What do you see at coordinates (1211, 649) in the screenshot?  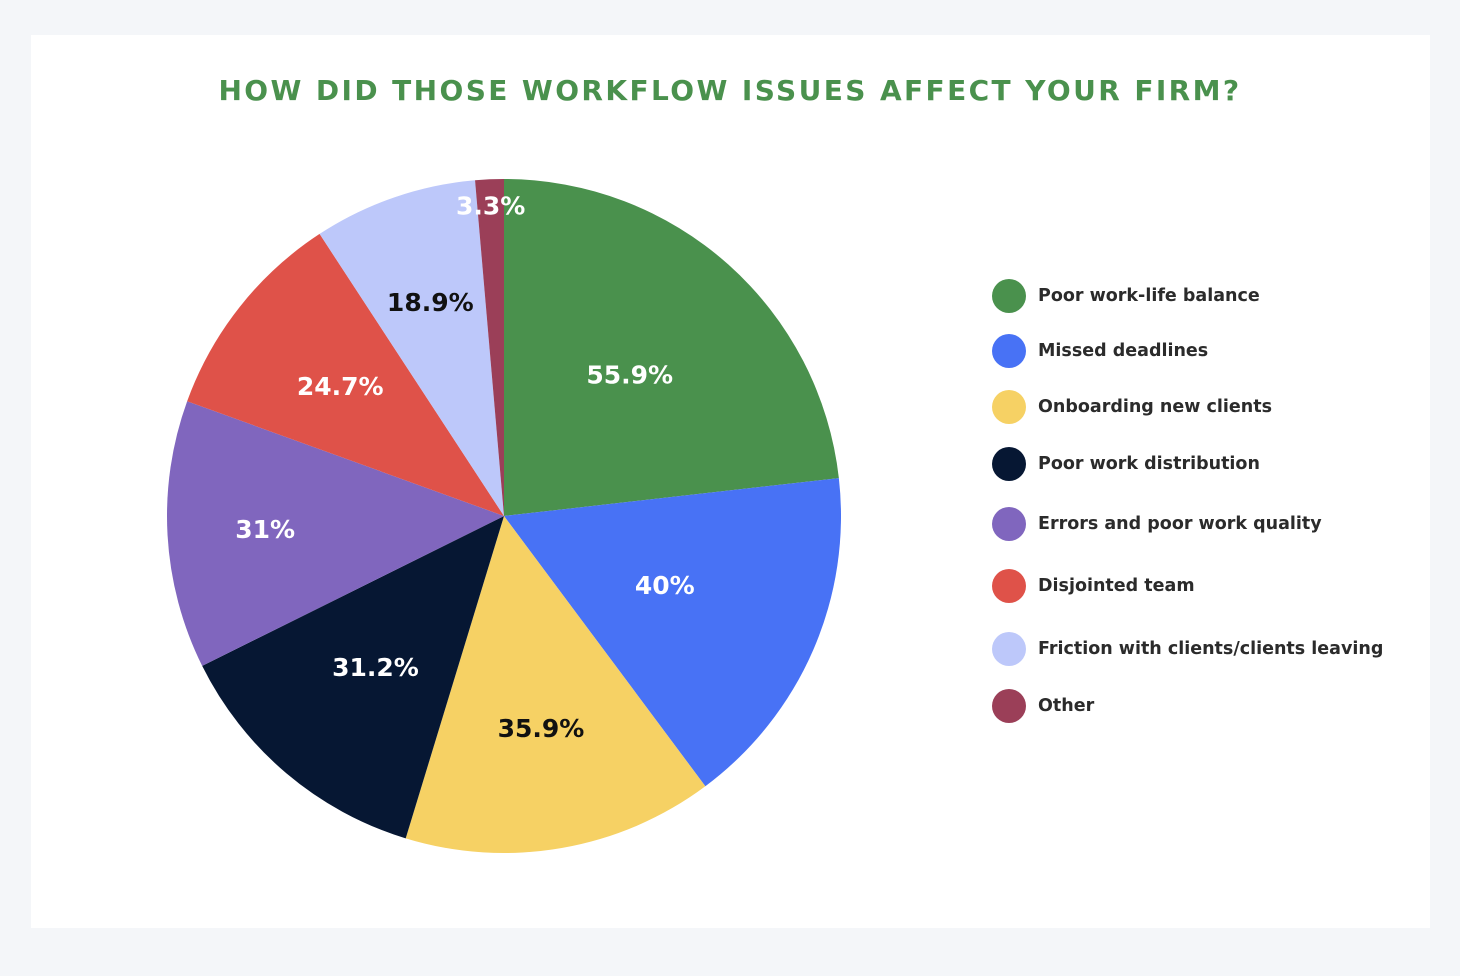 I see `legend-label: Friction with clients/clients leaving` at bounding box center [1211, 649].